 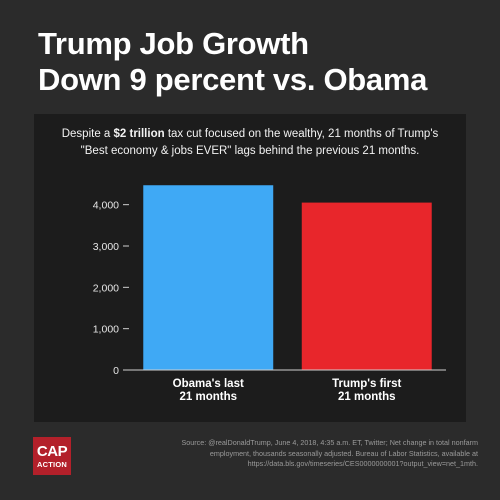 I want to click on cap-action-logo: CAP ACTION, so click(x=52, y=456).